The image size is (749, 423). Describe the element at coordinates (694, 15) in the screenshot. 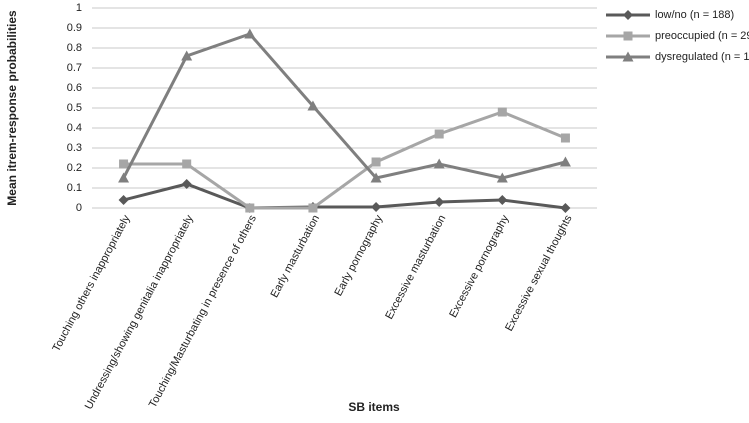

I see `legend-label: low/no (n = 188)` at that location.